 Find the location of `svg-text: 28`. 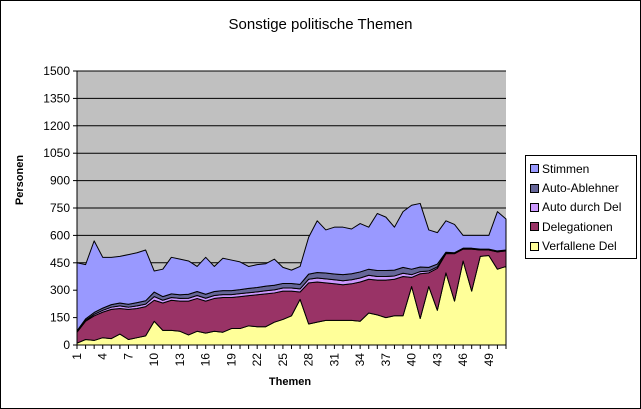

svg-text: 28 is located at coordinates (309, 360).